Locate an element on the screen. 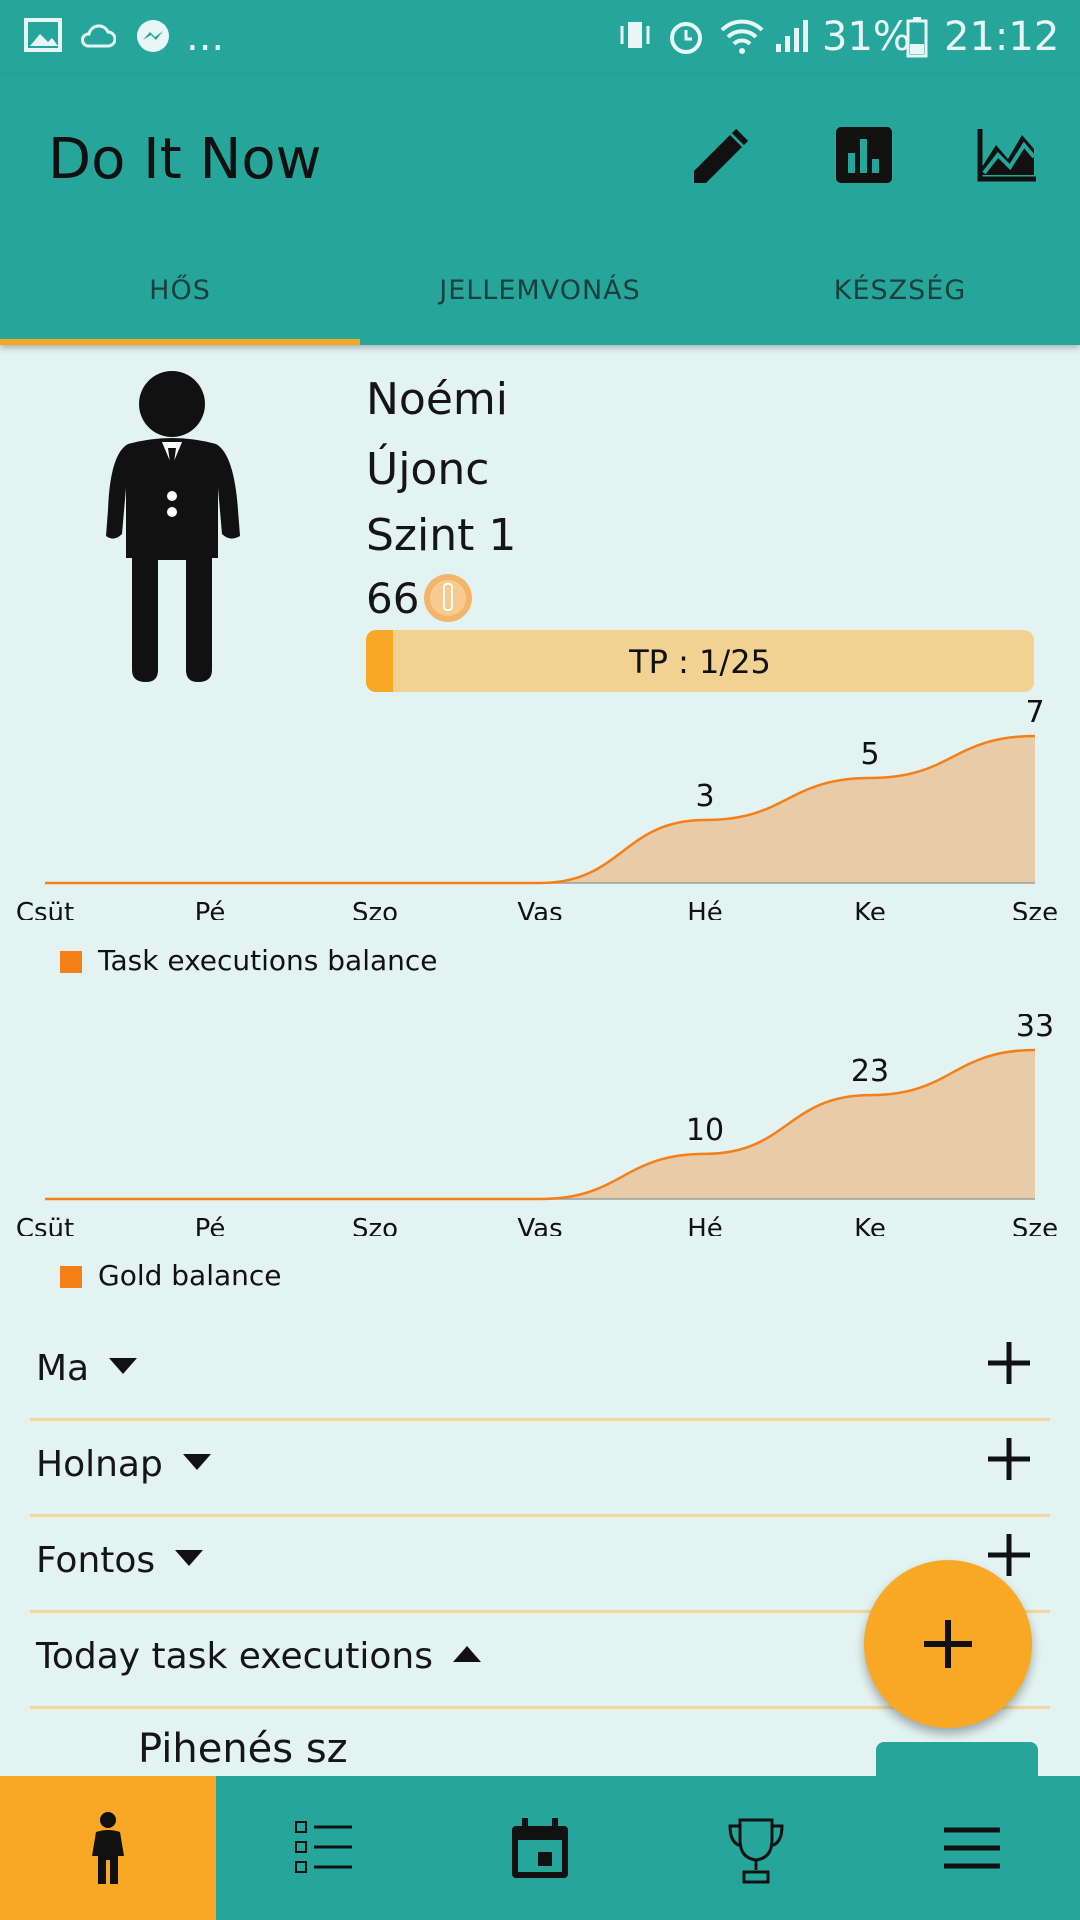  tab-indicator is located at coordinates (180, 342).